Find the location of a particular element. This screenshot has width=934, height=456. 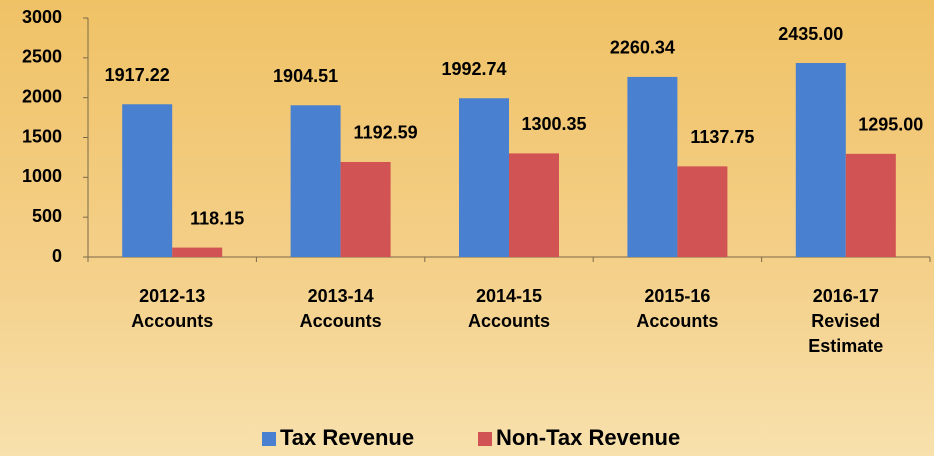

y-tick-label: 2000 is located at coordinates (42, 96).